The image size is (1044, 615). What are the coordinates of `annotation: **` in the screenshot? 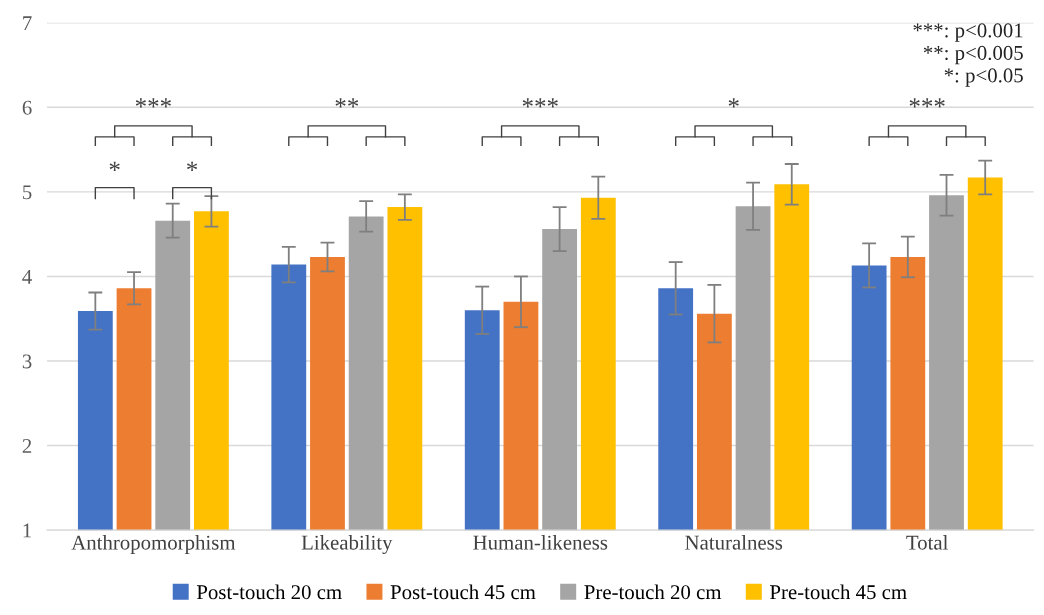 It's located at (347, 103).